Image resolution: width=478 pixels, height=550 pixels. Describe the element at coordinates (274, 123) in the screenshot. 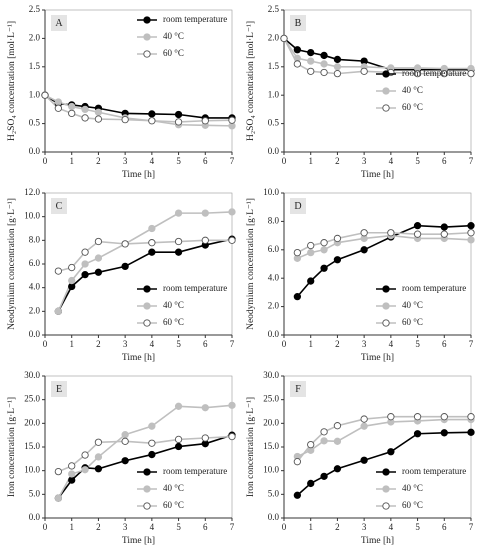

I see `y-tick-label: 0.5` at that location.